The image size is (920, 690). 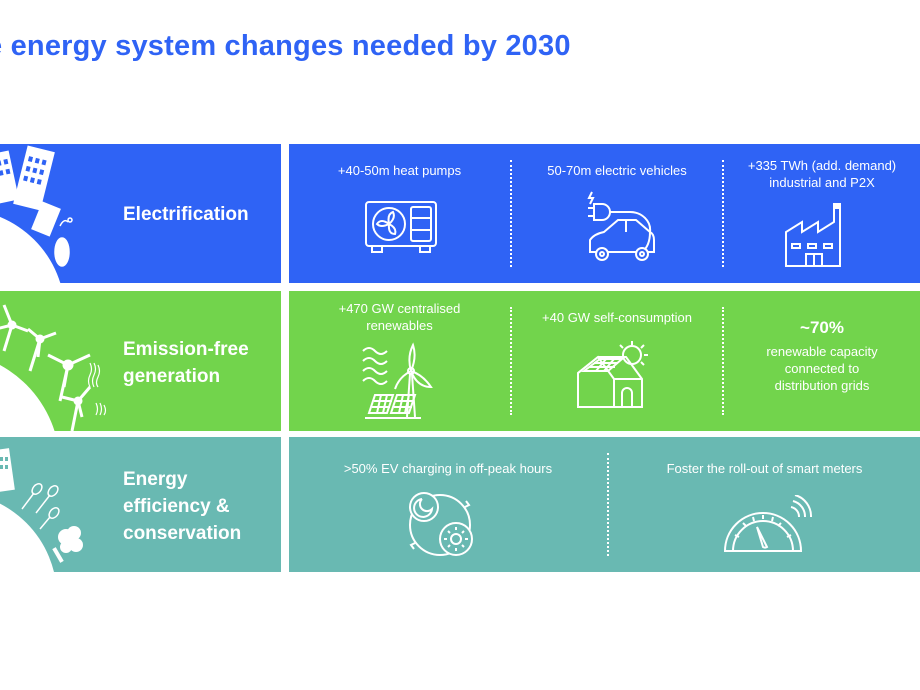 I want to click on category-panel-efficiency: Energy efficiency & conservation, so click(x=140, y=504).